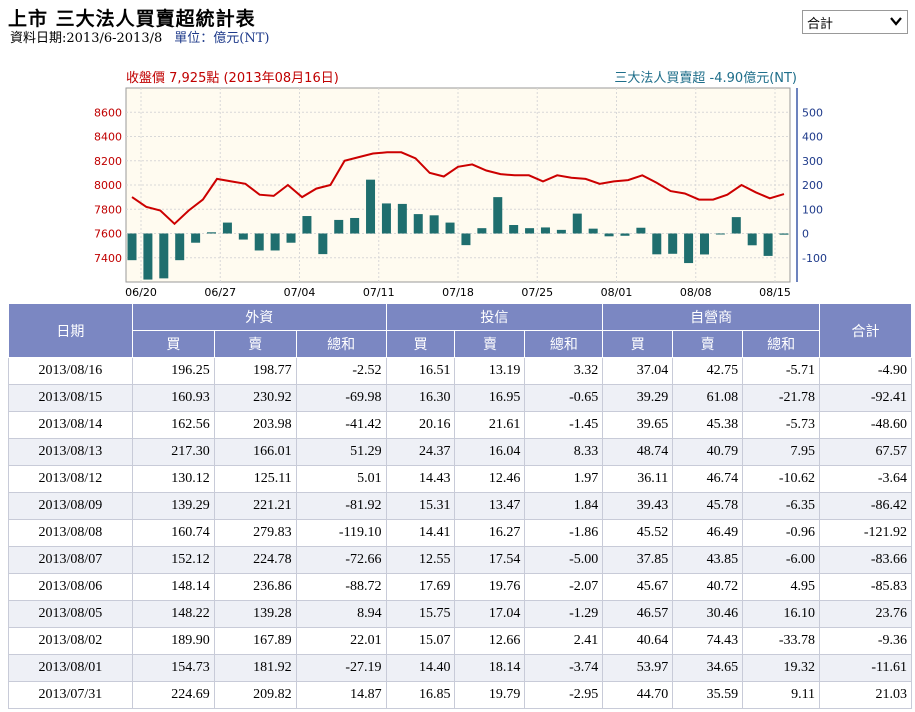  Describe the element at coordinates (341, 560) in the screenshot. I see `value-cell: -72.66` at that location.